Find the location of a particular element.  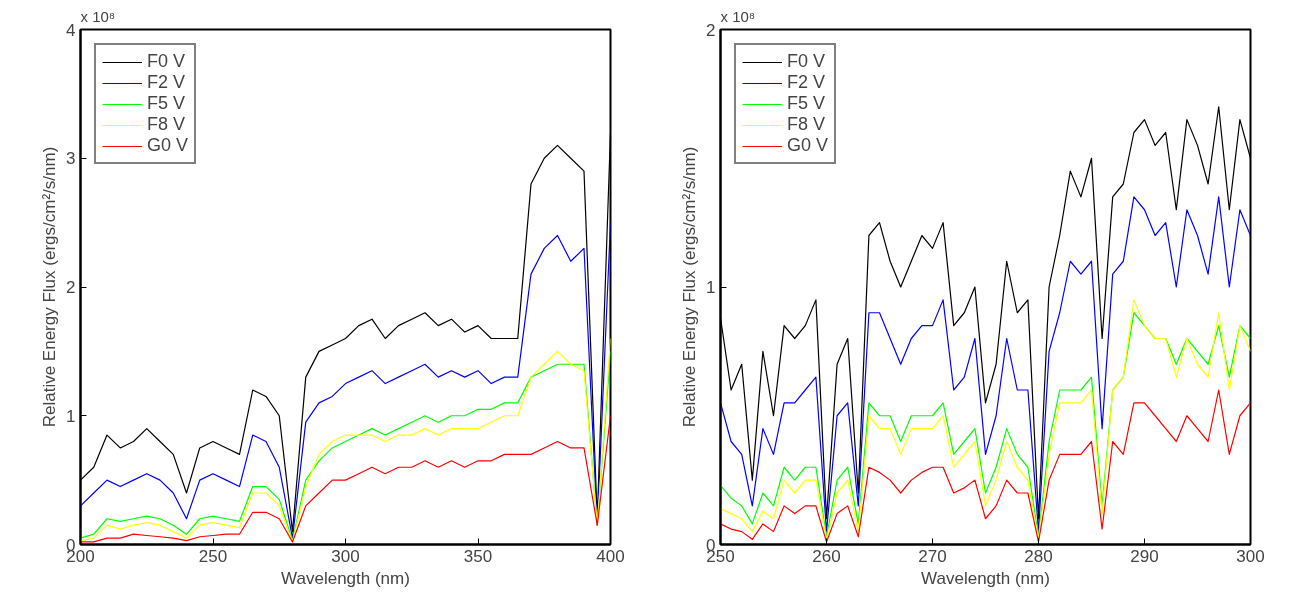

x-tick-label: 400 is located at coordinates (610, 556).